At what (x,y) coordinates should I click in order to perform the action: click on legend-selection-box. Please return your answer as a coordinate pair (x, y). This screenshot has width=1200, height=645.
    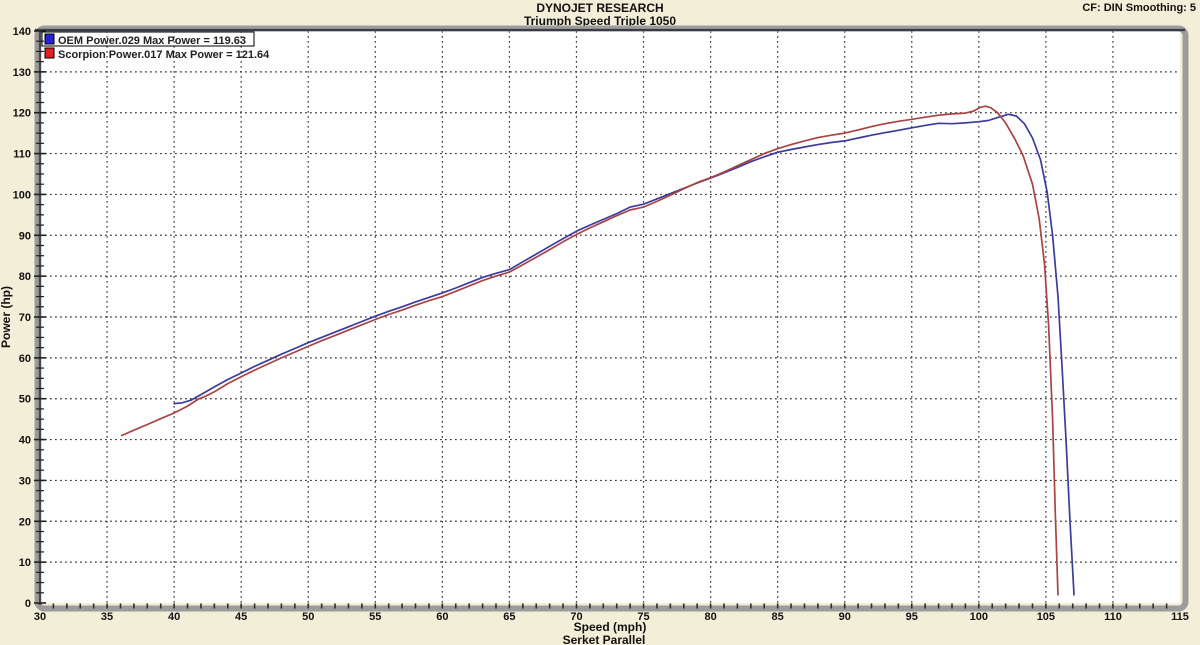
    Looking at the image, I should click on (148, 39).